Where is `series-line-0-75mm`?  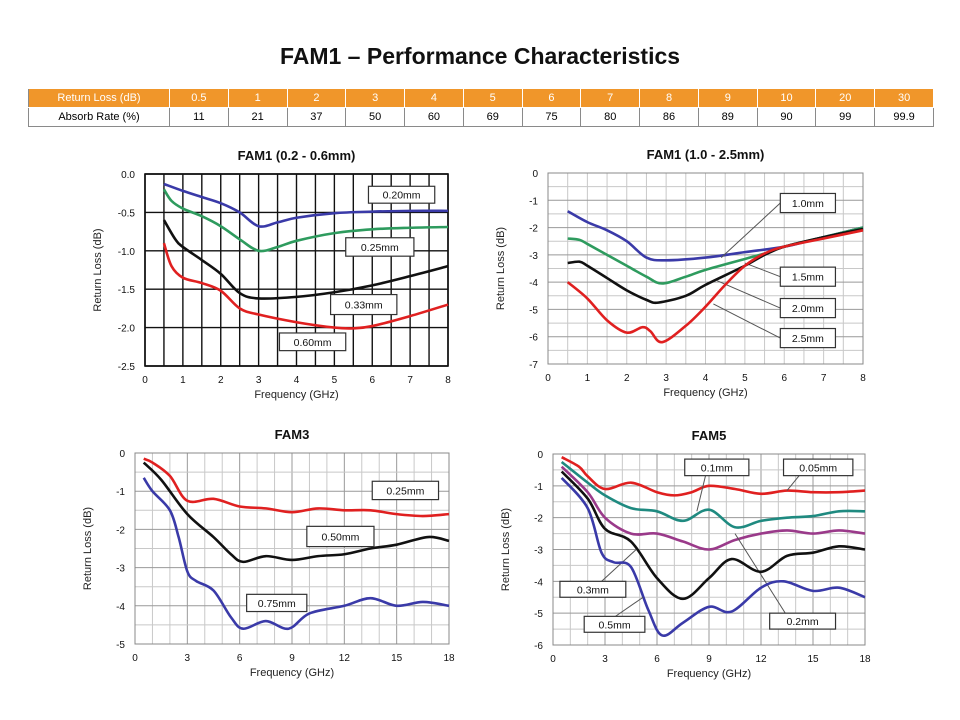 series-line-0-75mm is located at coordinates (296, 554).